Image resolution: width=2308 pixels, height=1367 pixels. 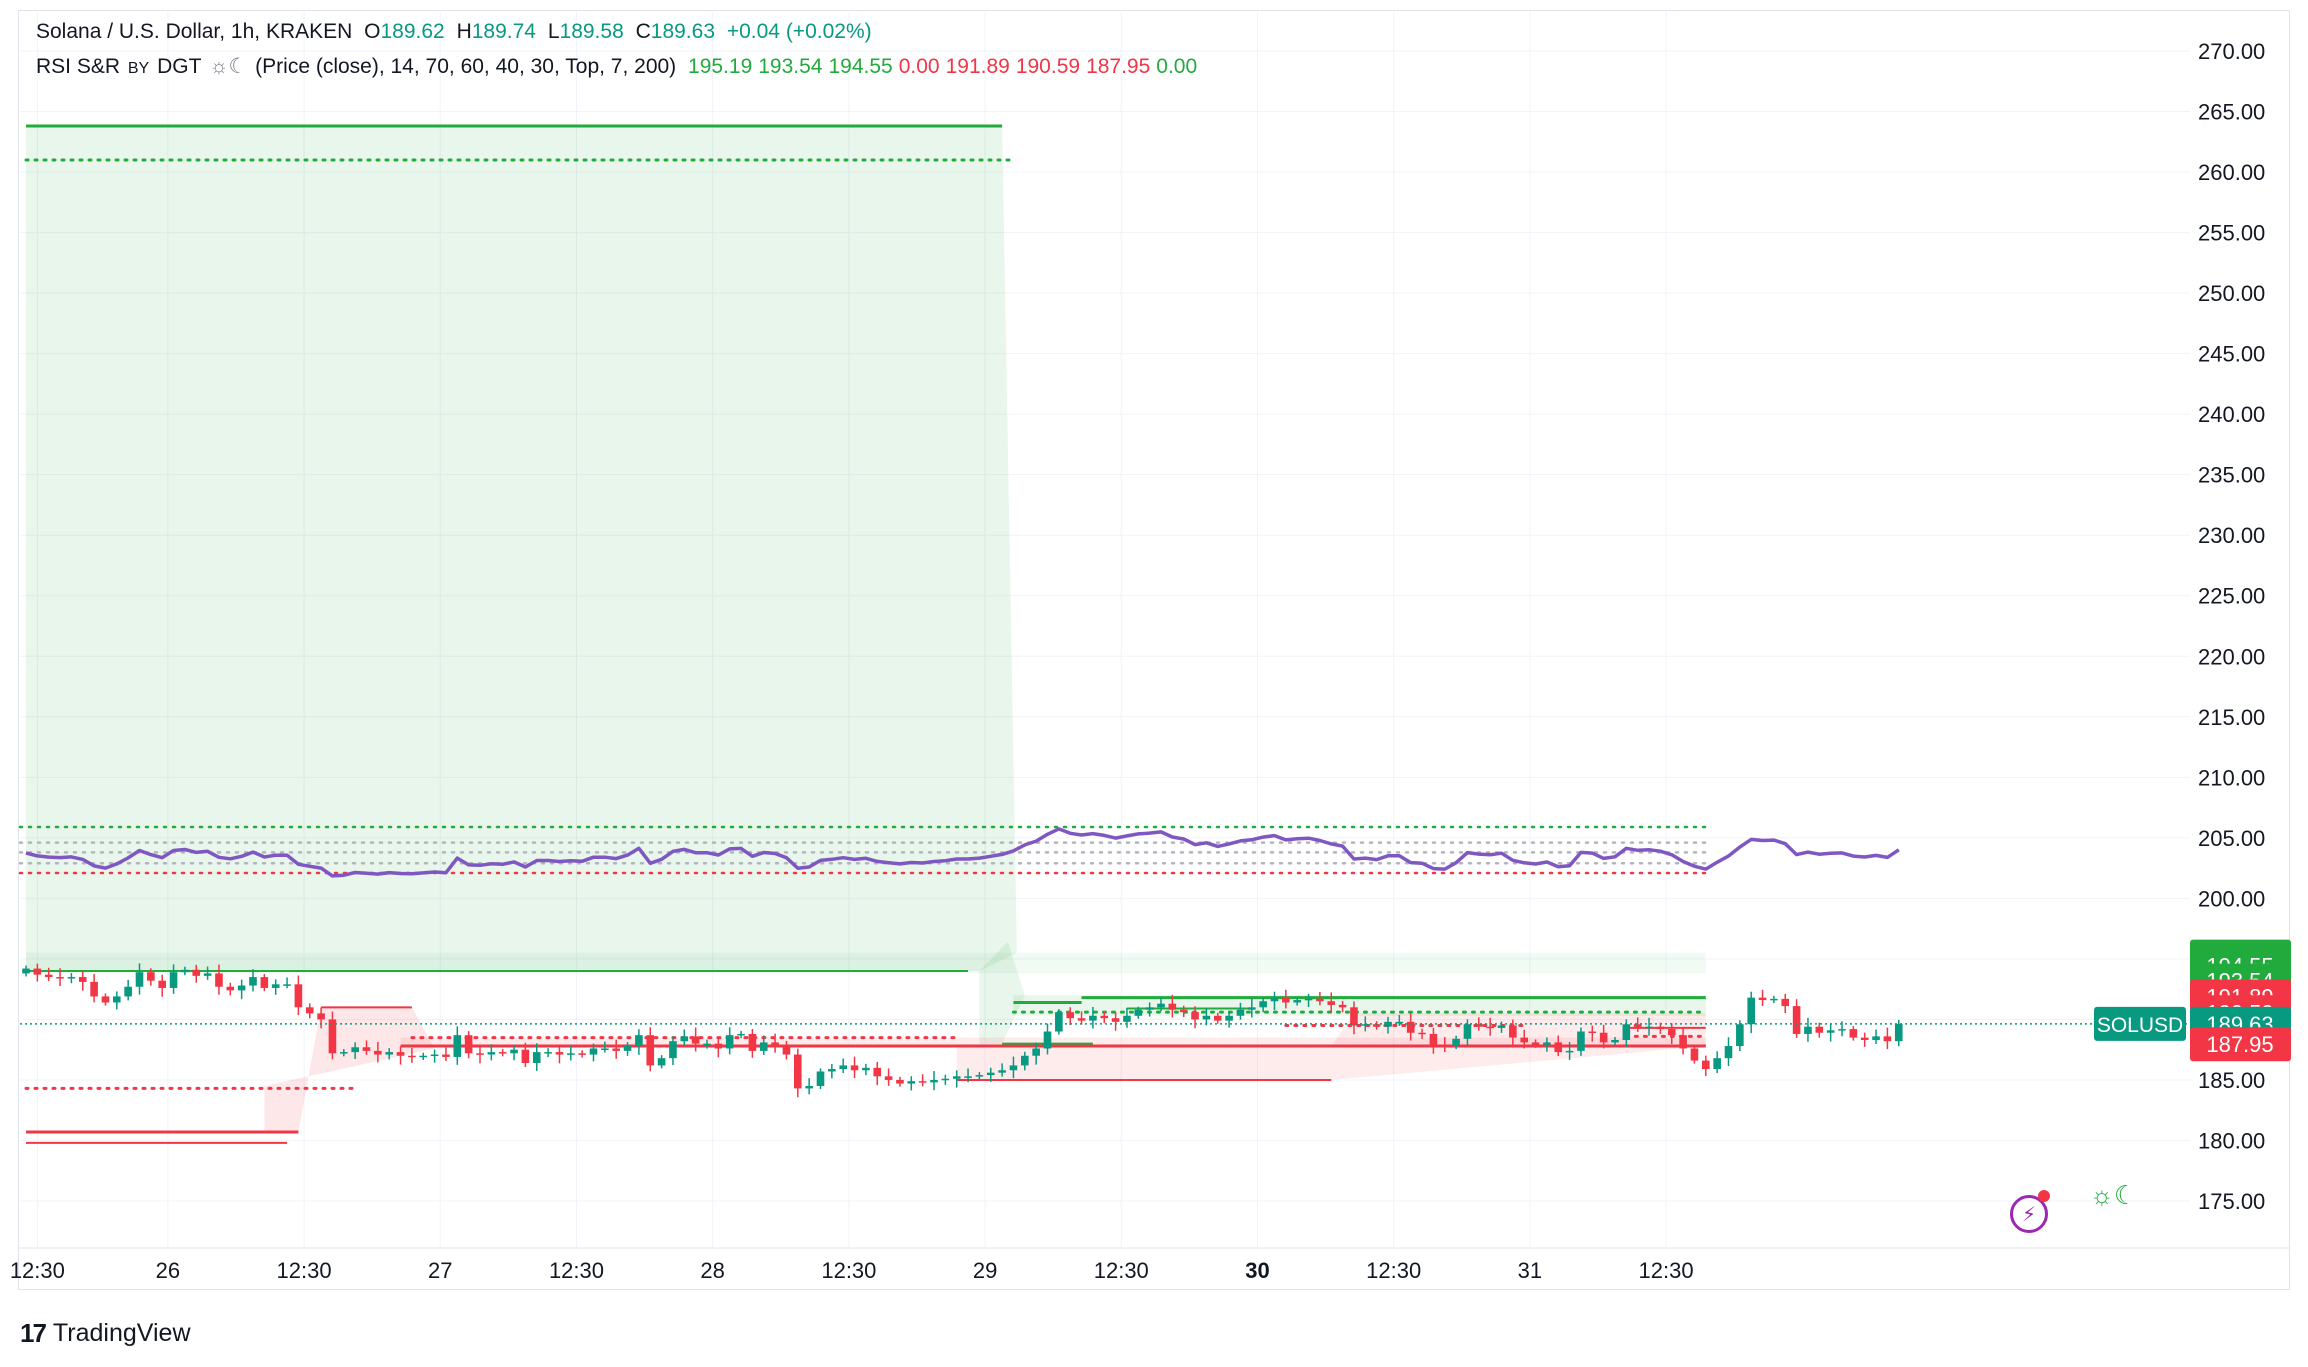 I want to click on x-tick-label: 26, so click(x=168, y=1270).